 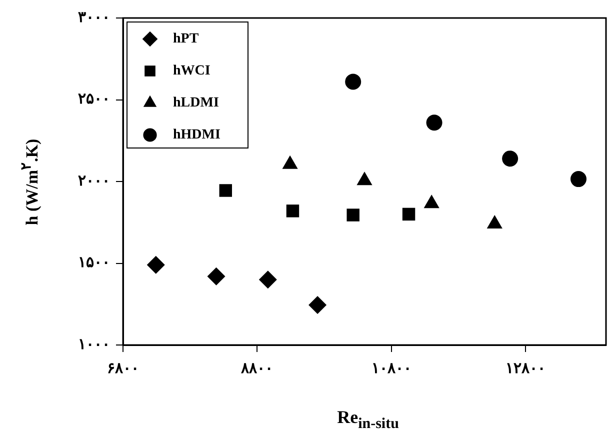 What do you see at coordinates (94, 18) in the screenshot?
I see `y-tick-label: ۳۰۰۰` at bounding box center [94, 18].